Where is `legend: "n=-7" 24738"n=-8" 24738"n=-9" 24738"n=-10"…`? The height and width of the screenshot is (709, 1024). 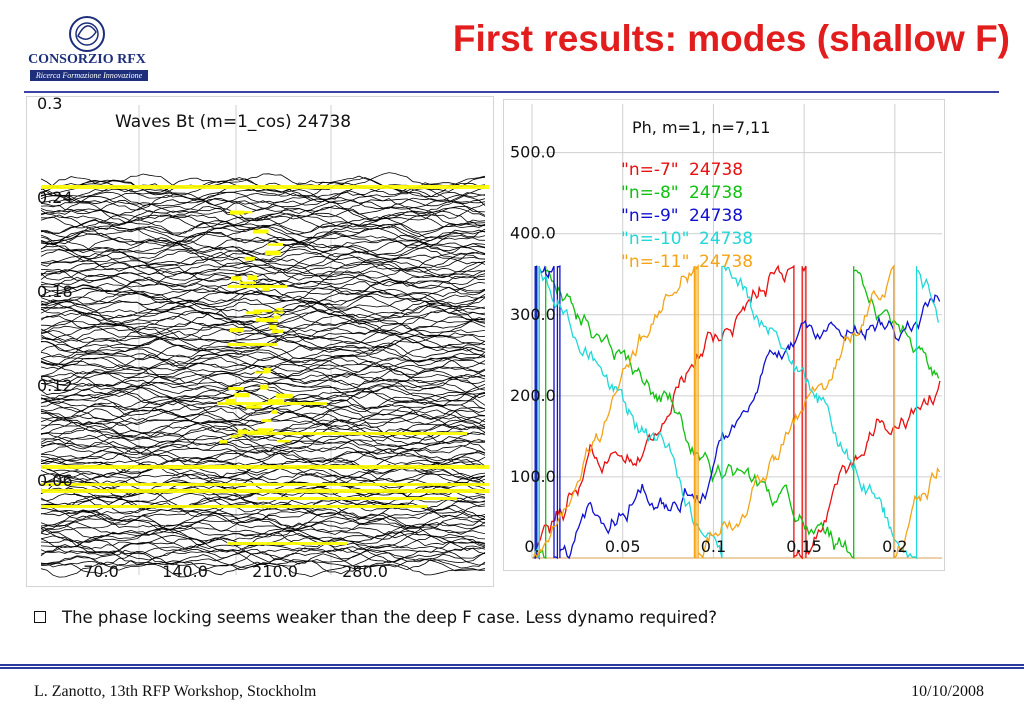 legend: "n=-7" 24738"n=-8" 24738"n=-9" 24738"n=-10"… is located at coordinates (687, 216).